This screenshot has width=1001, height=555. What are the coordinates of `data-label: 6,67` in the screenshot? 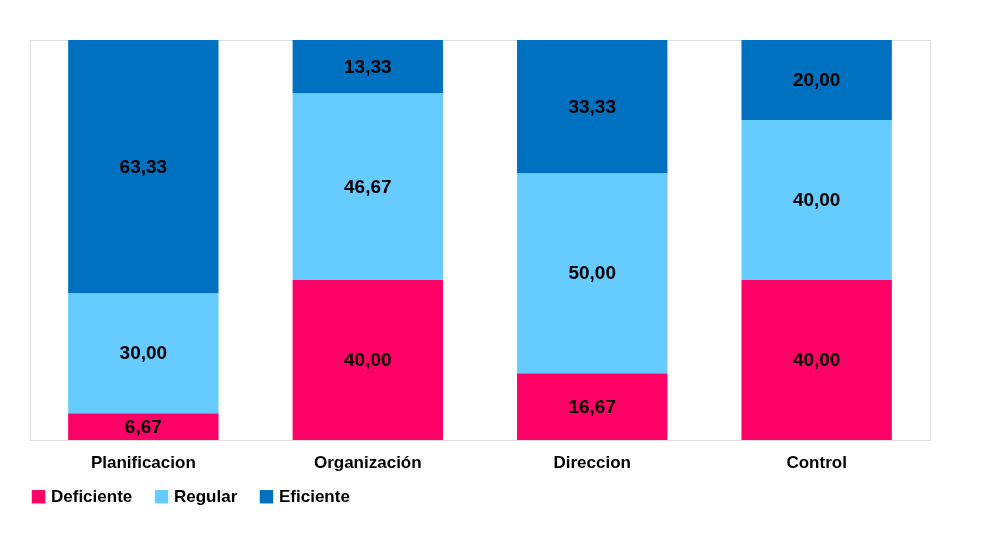 It's located at (143, 426).